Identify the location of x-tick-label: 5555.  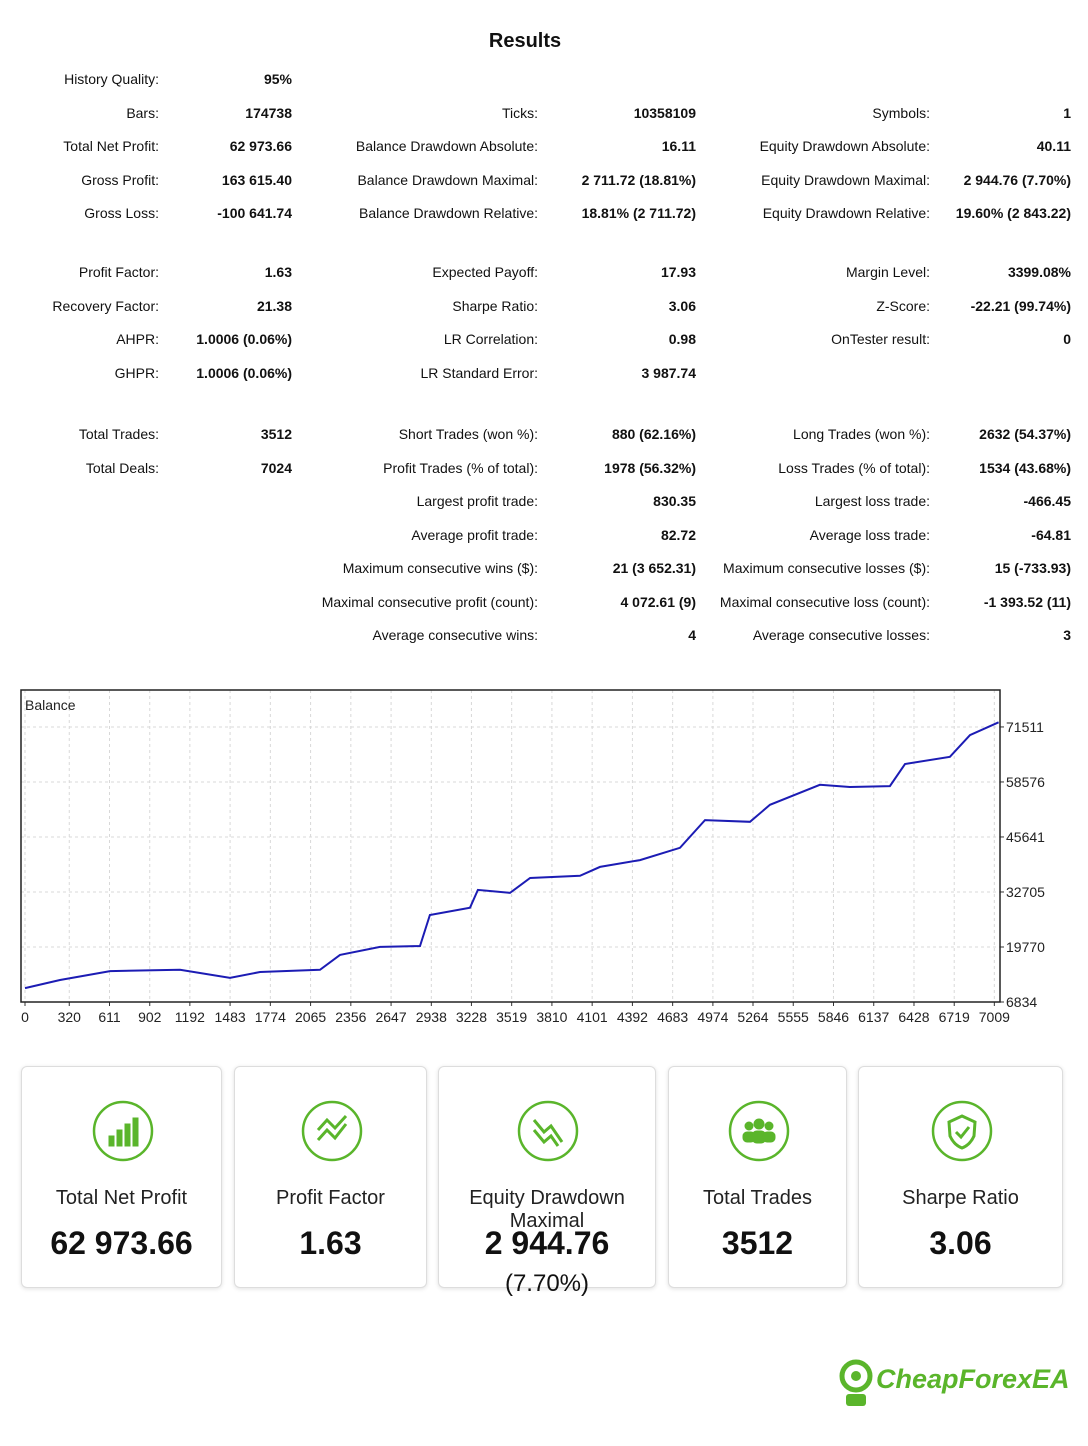
(793, 1017).